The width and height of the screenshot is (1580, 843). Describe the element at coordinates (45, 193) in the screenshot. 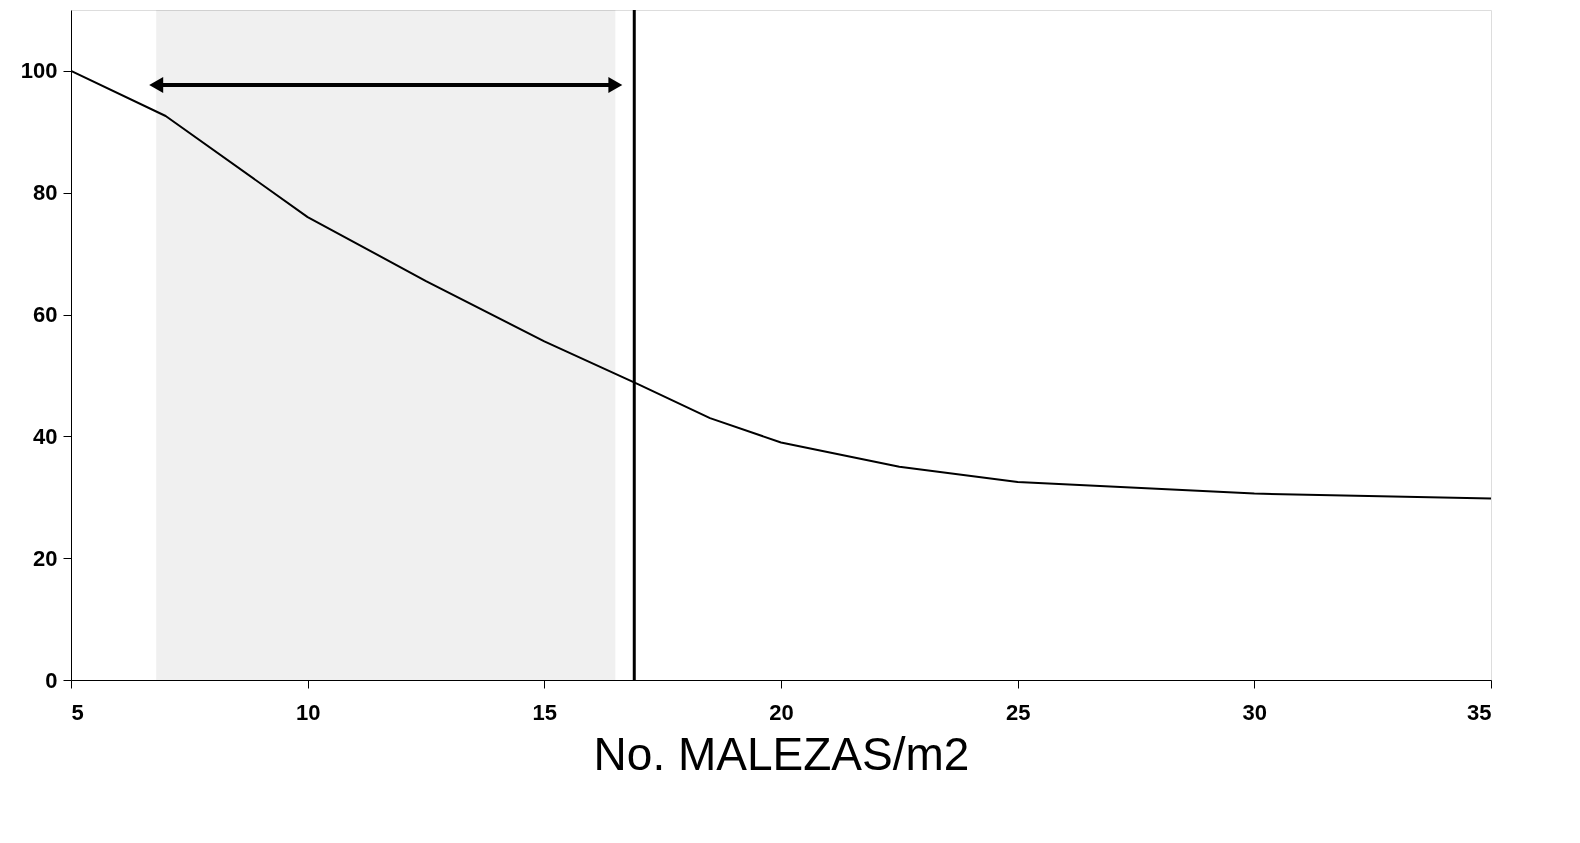

I see `y-tick-label: 80` at that location.